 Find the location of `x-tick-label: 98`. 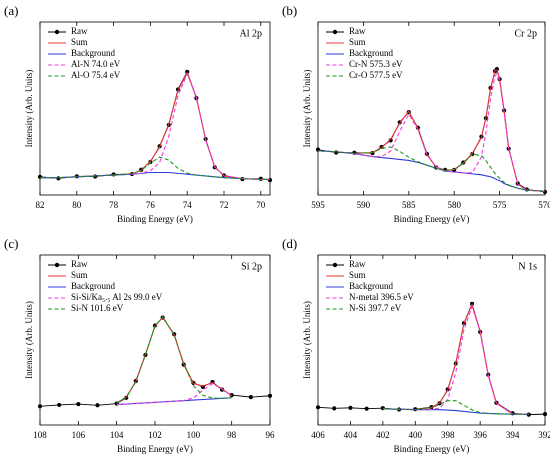

x-tick-label: 98 is located at coordinates (232, 435).